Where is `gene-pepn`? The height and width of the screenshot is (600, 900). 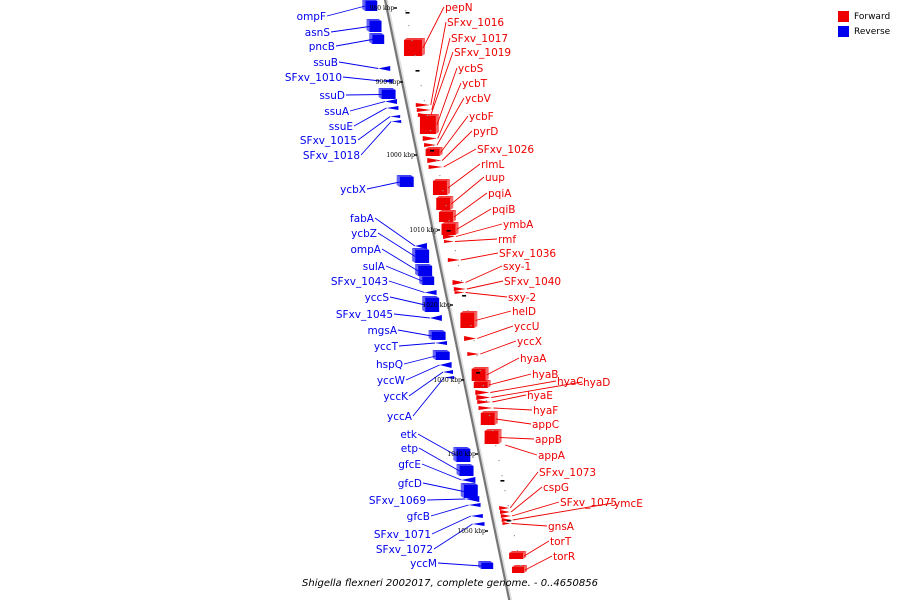 gene-pepn is located at coordinates (414, 47).